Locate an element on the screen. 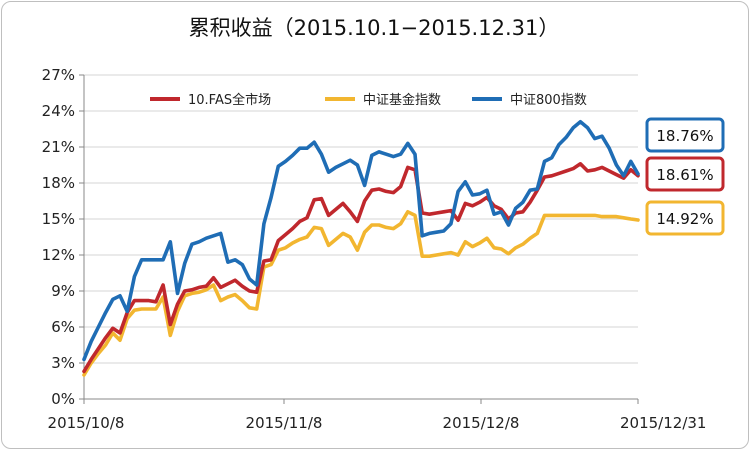 This screenshot has width=752, height=452. end-label-1: 14.92% is located at coordinates (684, 219).